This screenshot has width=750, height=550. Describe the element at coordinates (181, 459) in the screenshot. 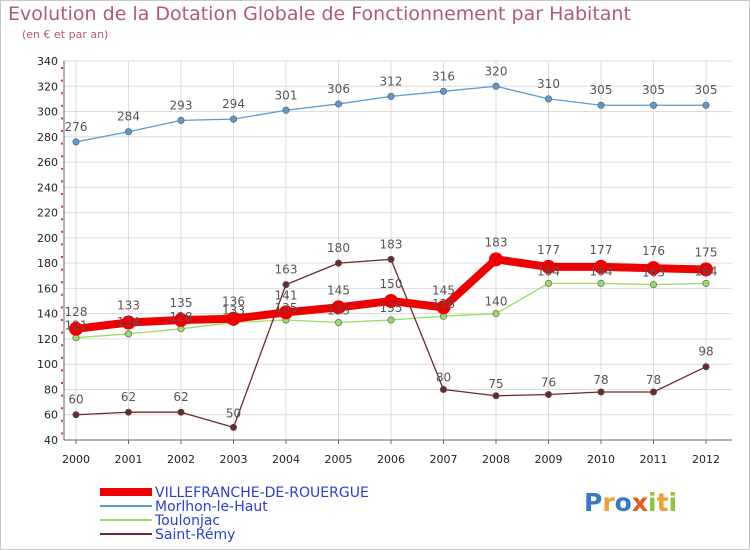

I see `x-tick-label: 2002` at that location.